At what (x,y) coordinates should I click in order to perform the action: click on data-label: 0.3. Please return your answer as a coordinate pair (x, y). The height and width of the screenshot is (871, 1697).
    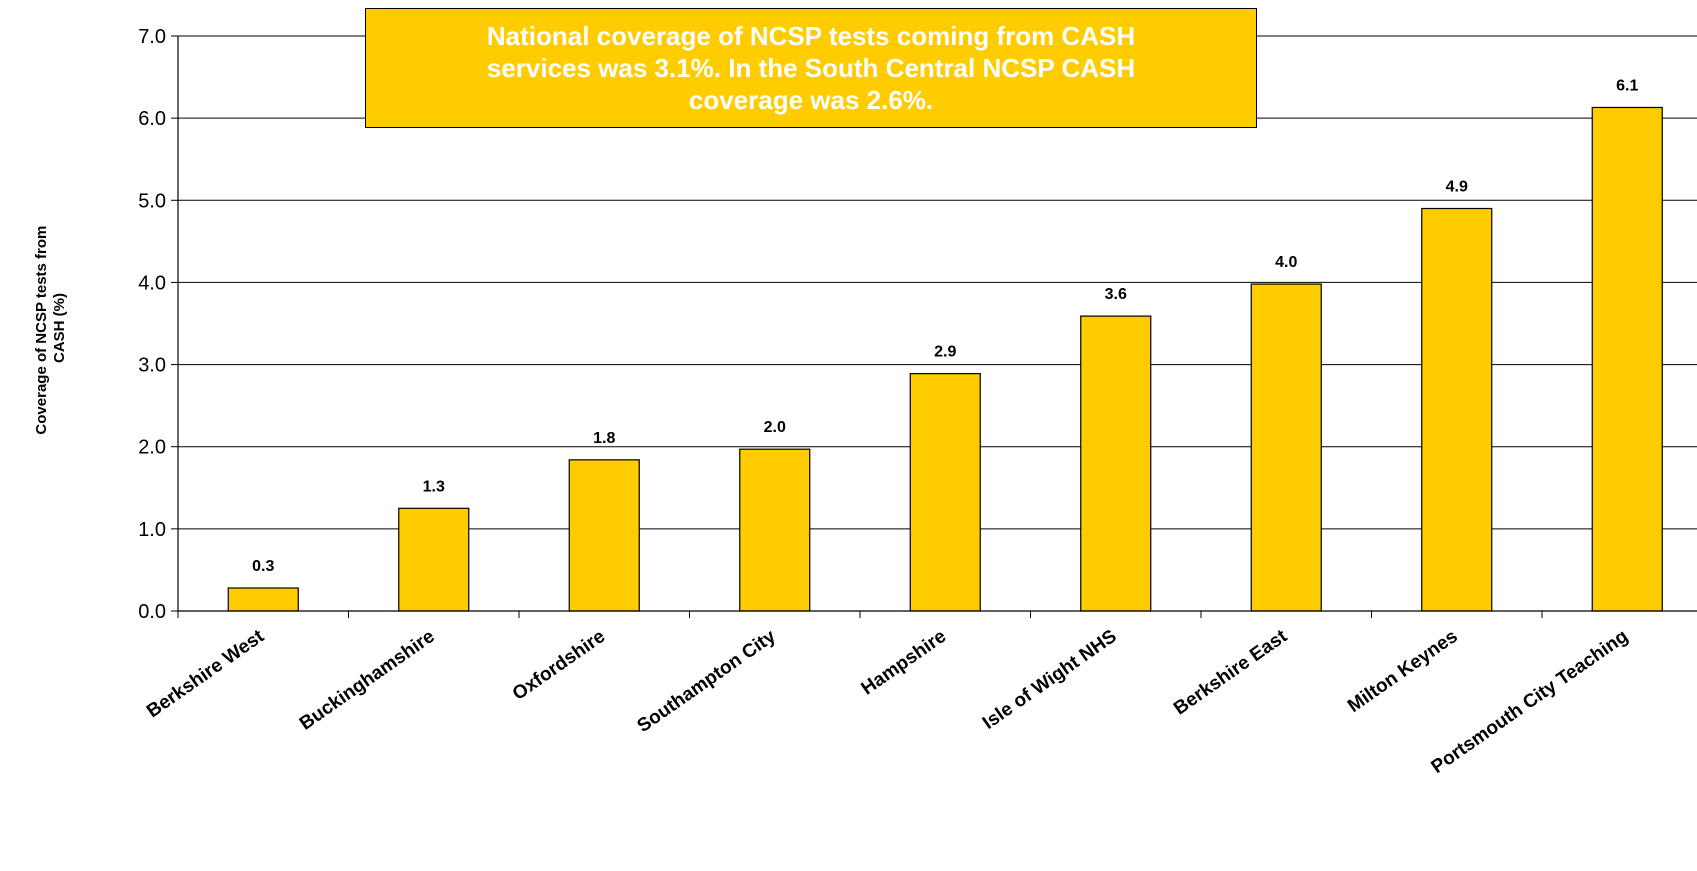
    Looking at the image, I should click on (263, 566).